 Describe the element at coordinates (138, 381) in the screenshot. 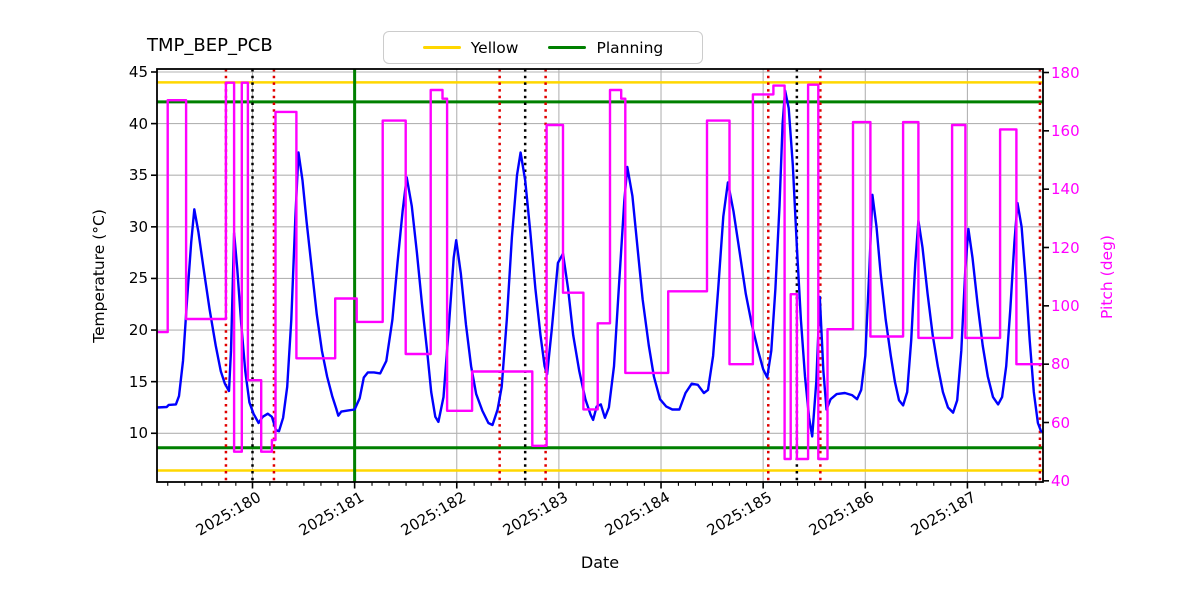

I see `y-left-tick-label: 15` at that location.